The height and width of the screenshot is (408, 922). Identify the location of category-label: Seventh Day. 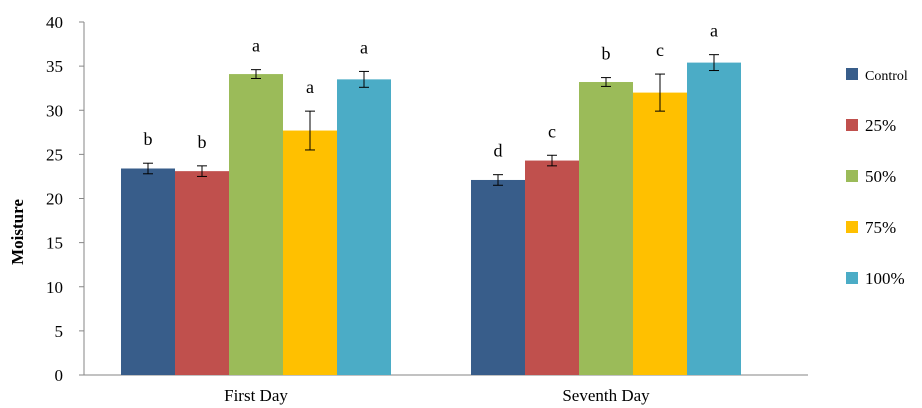
(606, 395).